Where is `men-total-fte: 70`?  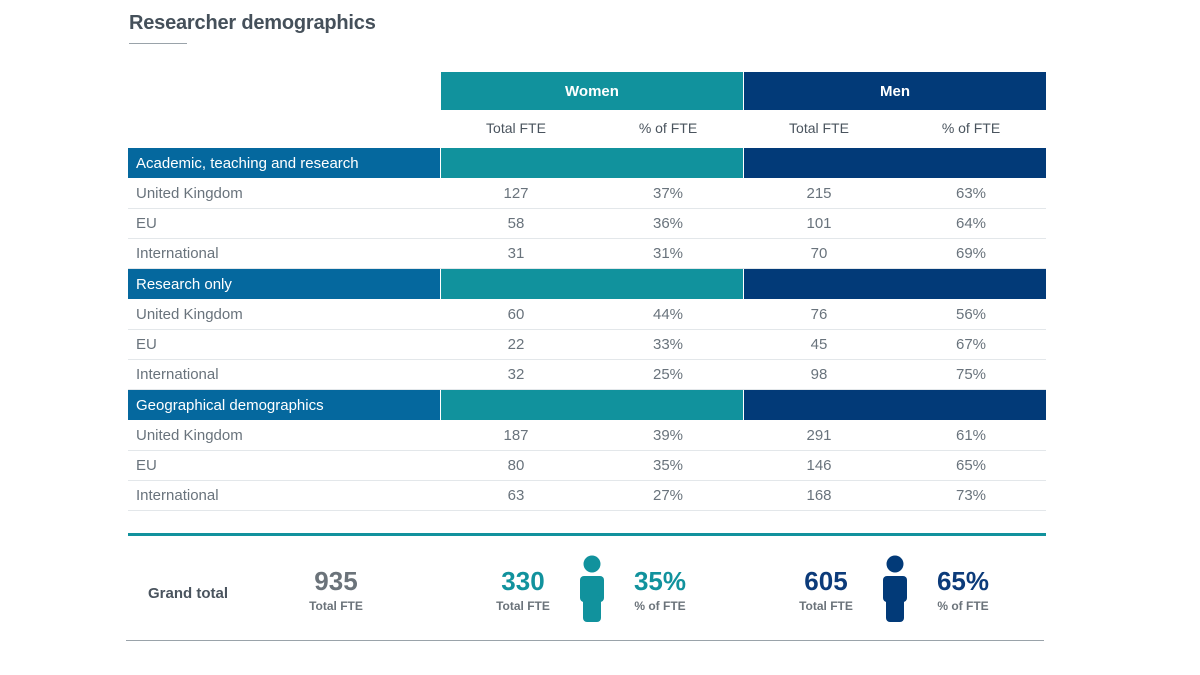 men-total-fte: 70 is located at coordinates (819, 253).